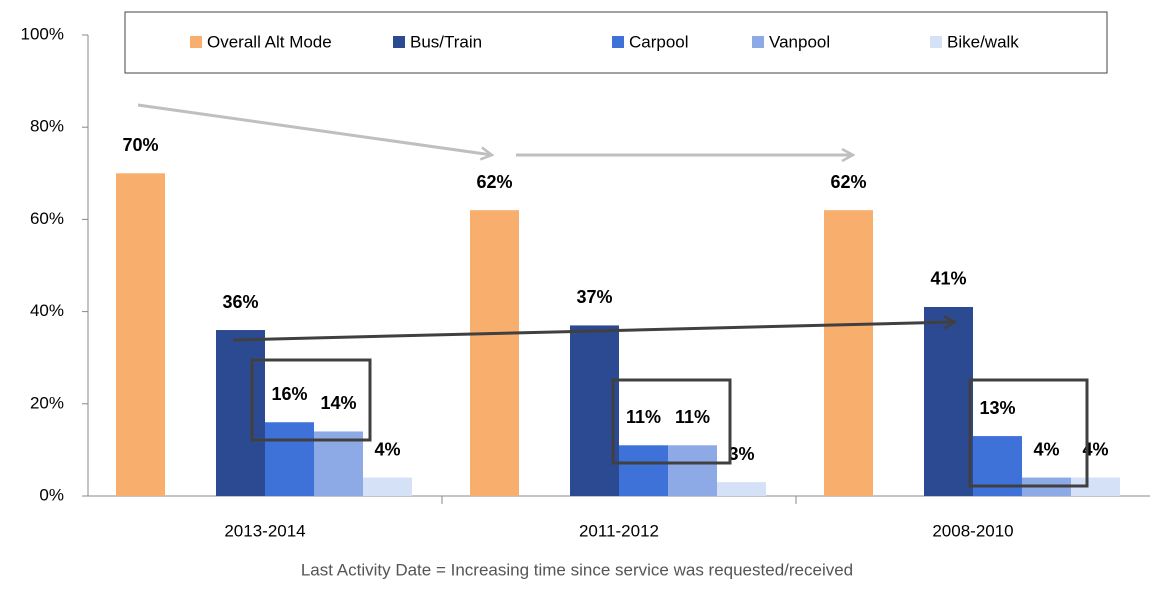 The height and width of the screenshot is (594, 1154). I want to click on legend-label: Bike/walk, so click(983, 41).